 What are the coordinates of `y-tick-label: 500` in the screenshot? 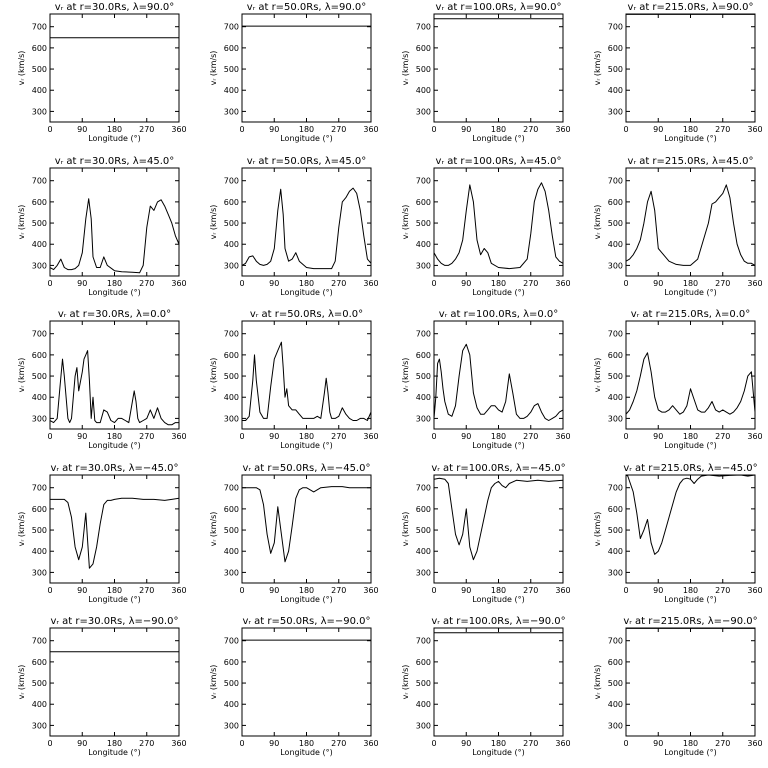 It's located at (615, 530).